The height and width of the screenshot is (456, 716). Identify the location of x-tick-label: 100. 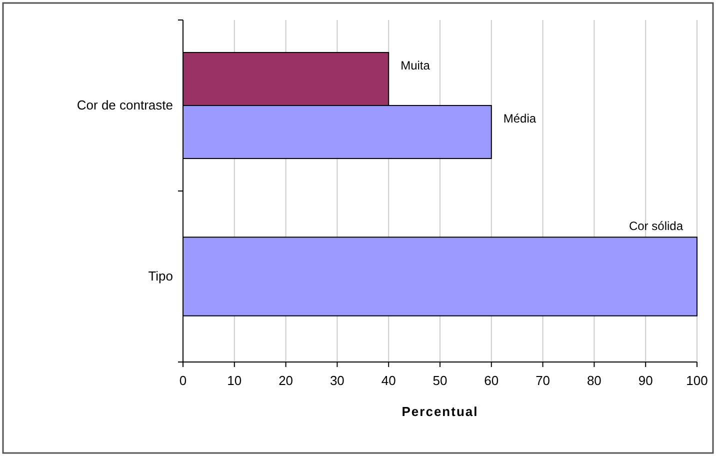
(697, 380).